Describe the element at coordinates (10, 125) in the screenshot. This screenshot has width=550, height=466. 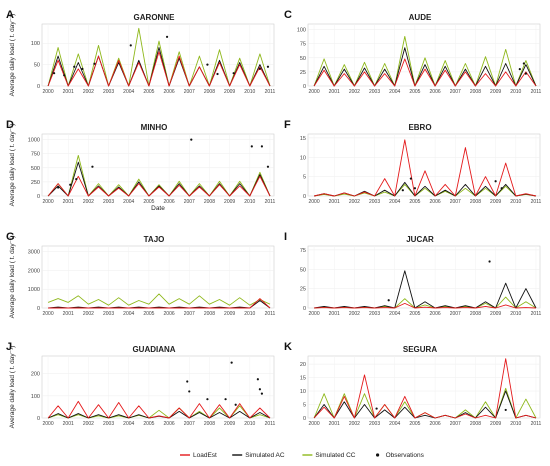
I see `panel-letter: D` at that location.